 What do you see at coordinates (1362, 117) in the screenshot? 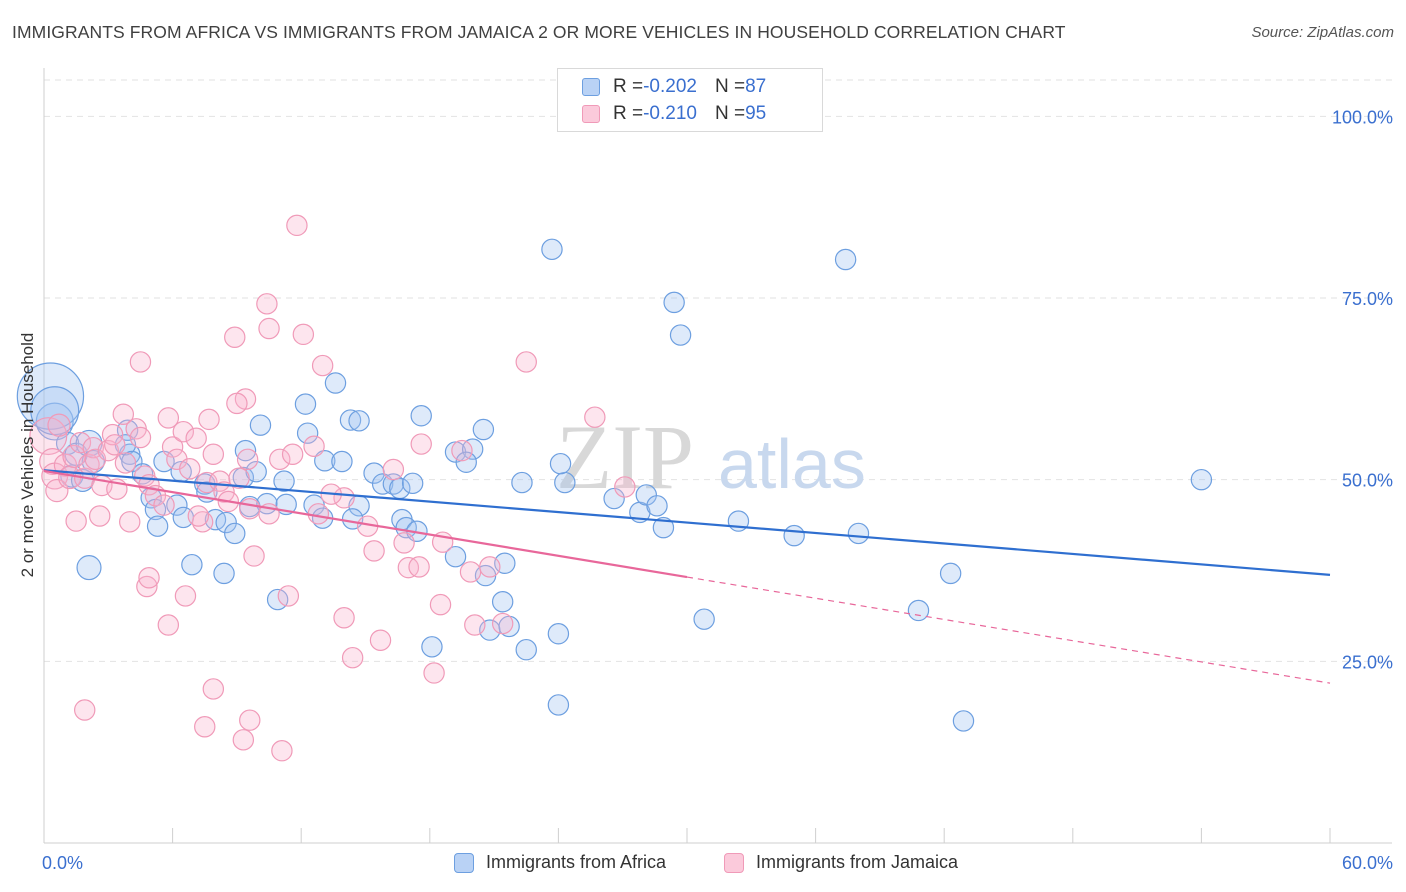
I see `y-tick-label: 100.0%` at bounding box center [1362, 117].